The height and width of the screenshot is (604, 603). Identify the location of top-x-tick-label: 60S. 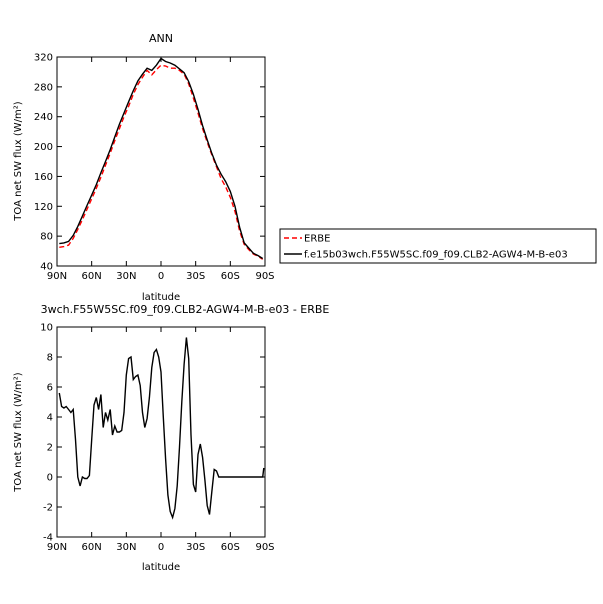
(230, 276).